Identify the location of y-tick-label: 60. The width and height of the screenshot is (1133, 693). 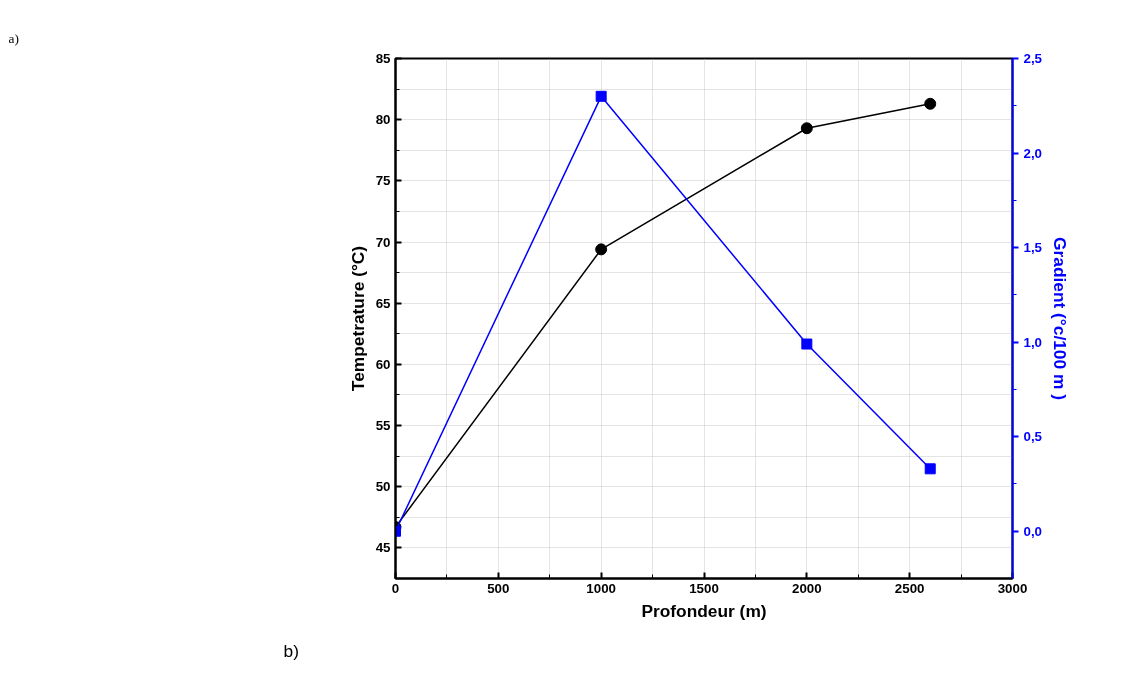
(383, 364).